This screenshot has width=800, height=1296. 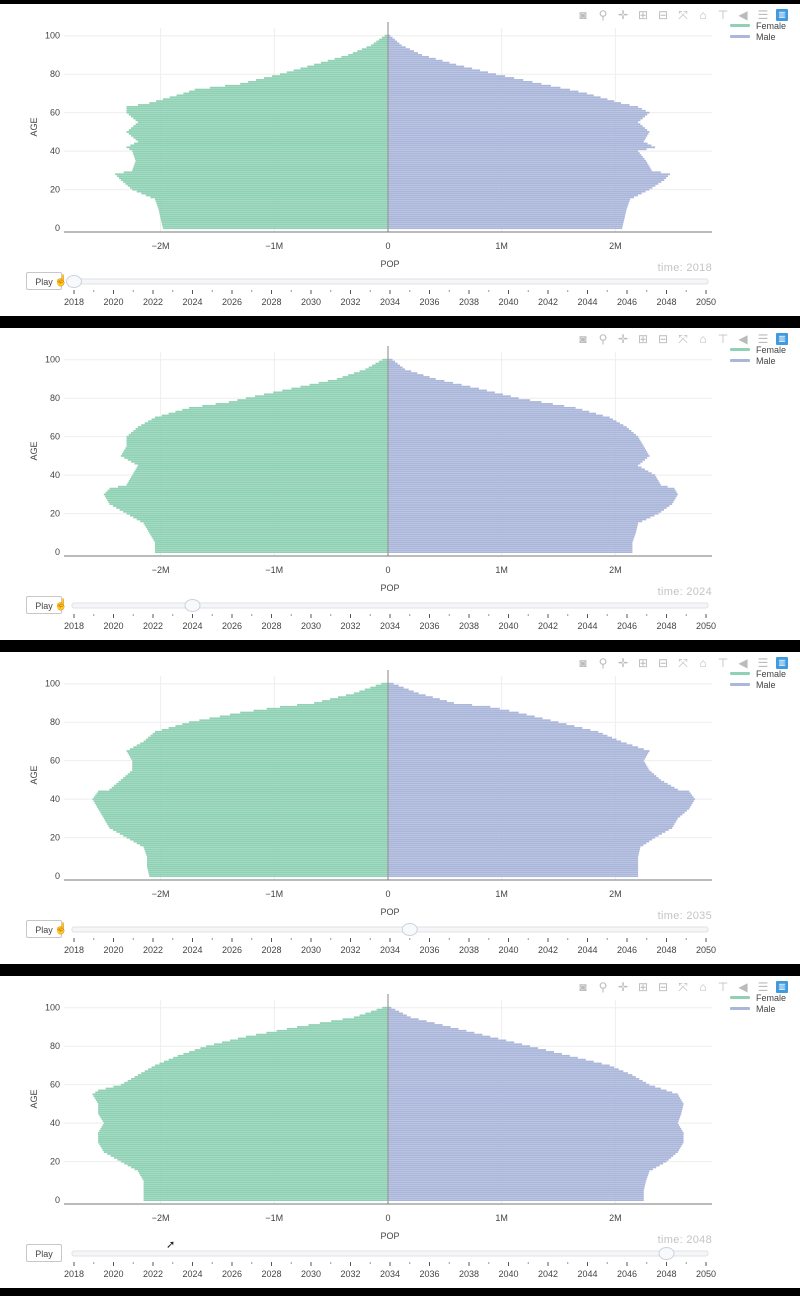 I want to click on legend-item-male: Male, so click(x=758, y=36).